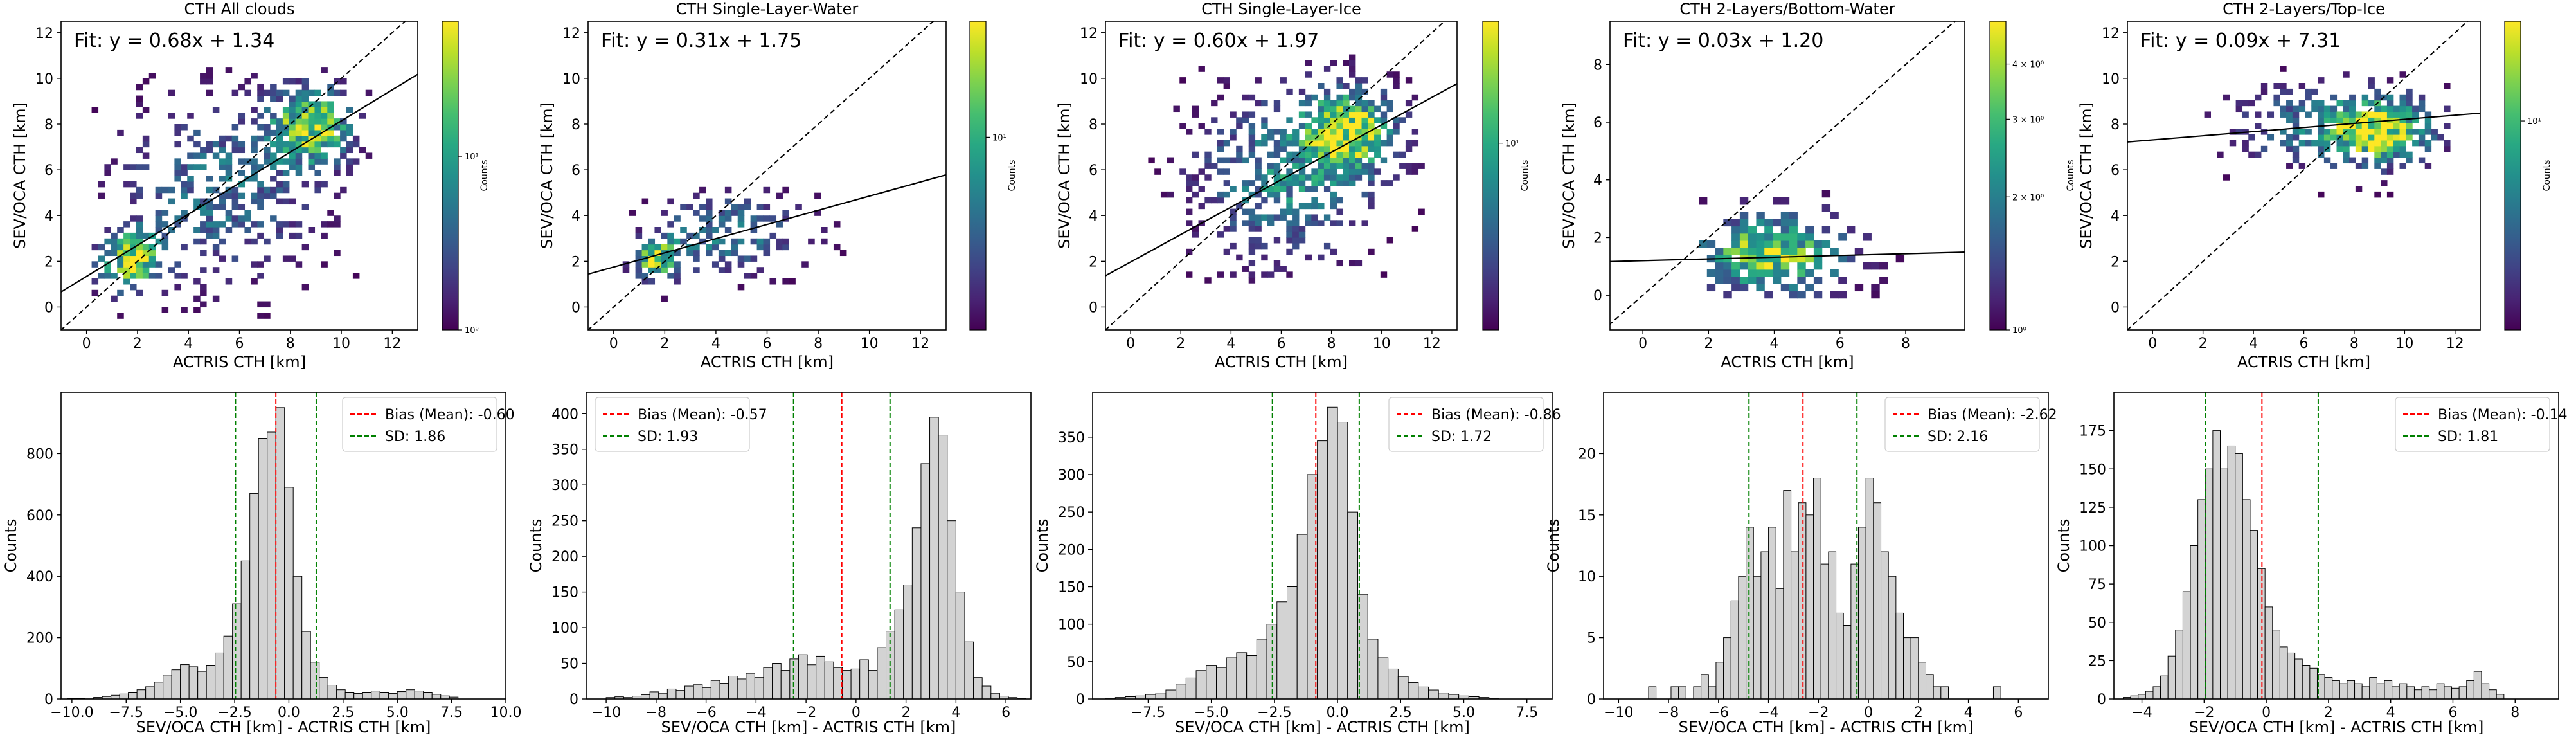 This screenshot has width=2576, height=744. What do you see at coordinates (564, 593) in the screenshot?
I see `y-tick-label: 150` at bounding box center [564, 593].